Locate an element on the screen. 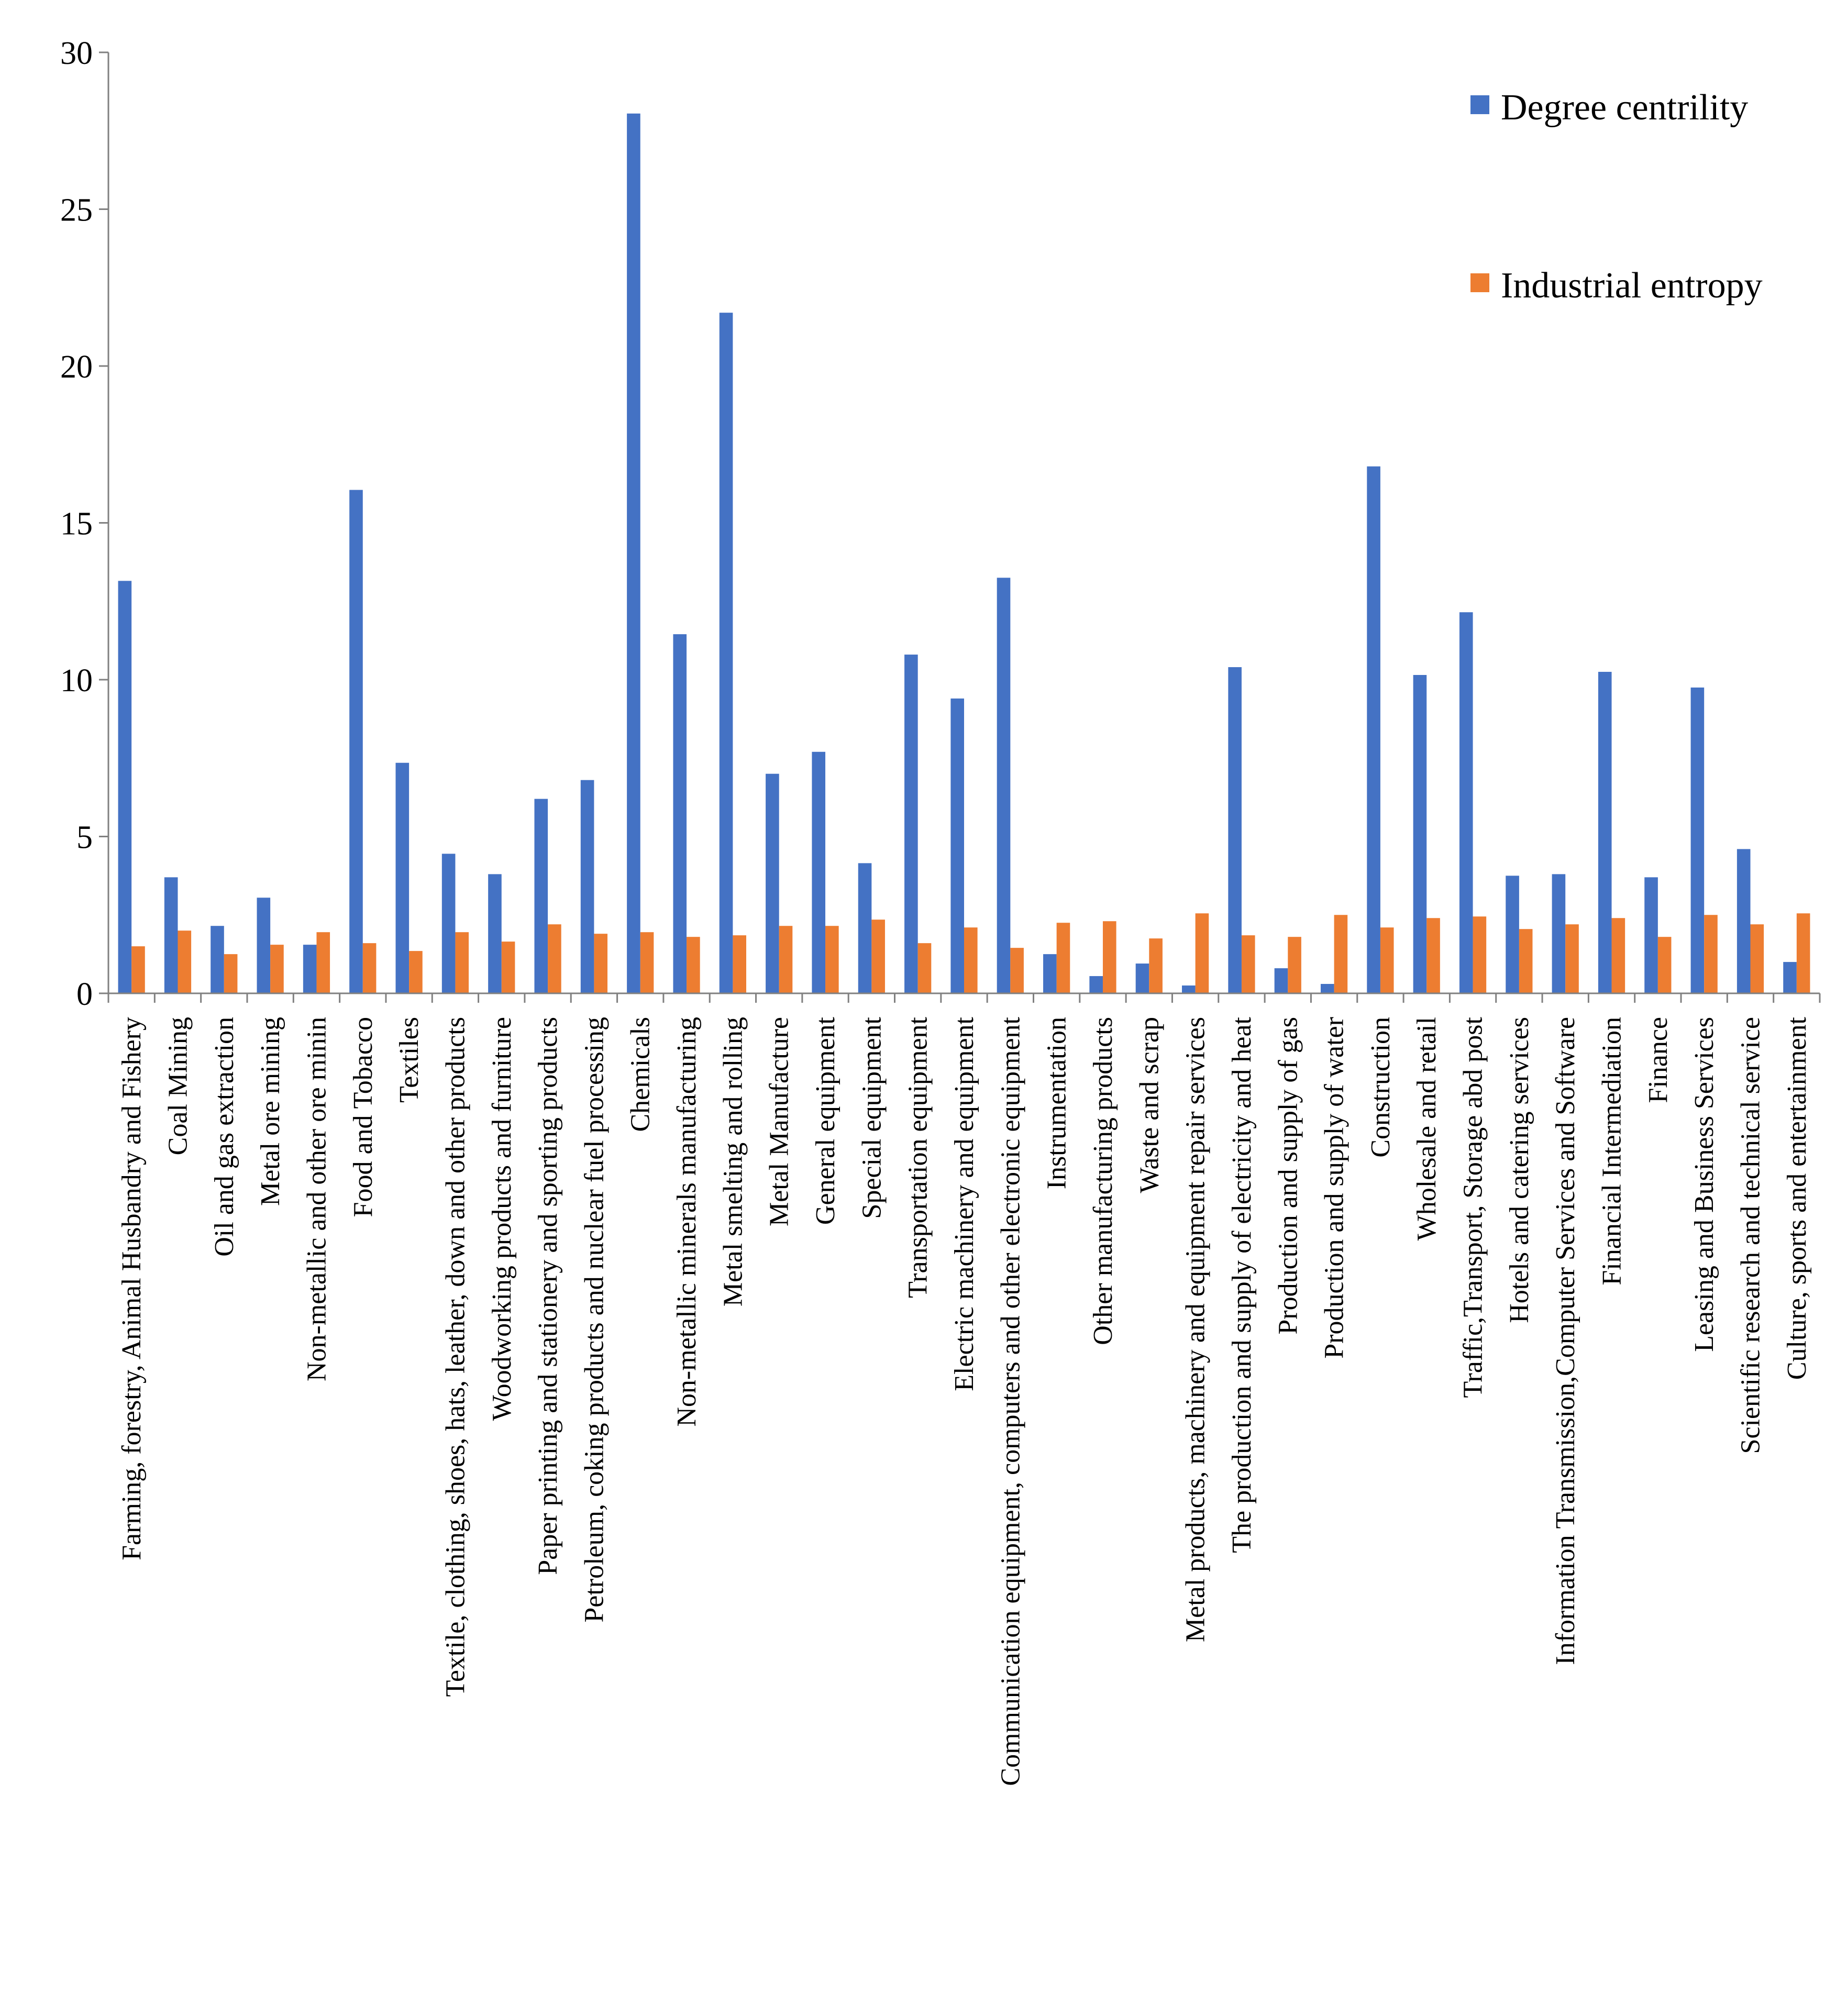 This screenshot has width=1836, height=2016. legend: Degree centrility Industrial entropy is located at coordinates (1616, 197).